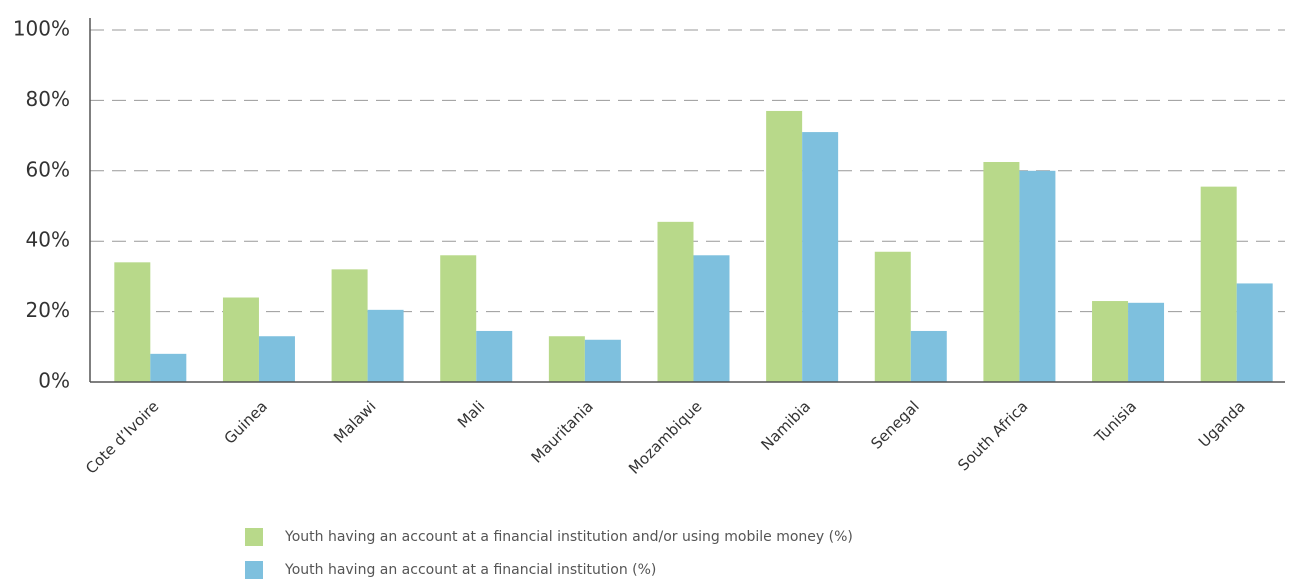 Image resolution: width=1295 pixels, height=581 pixels. I want to click on y-tick-label: 40%, so click(48, 240).